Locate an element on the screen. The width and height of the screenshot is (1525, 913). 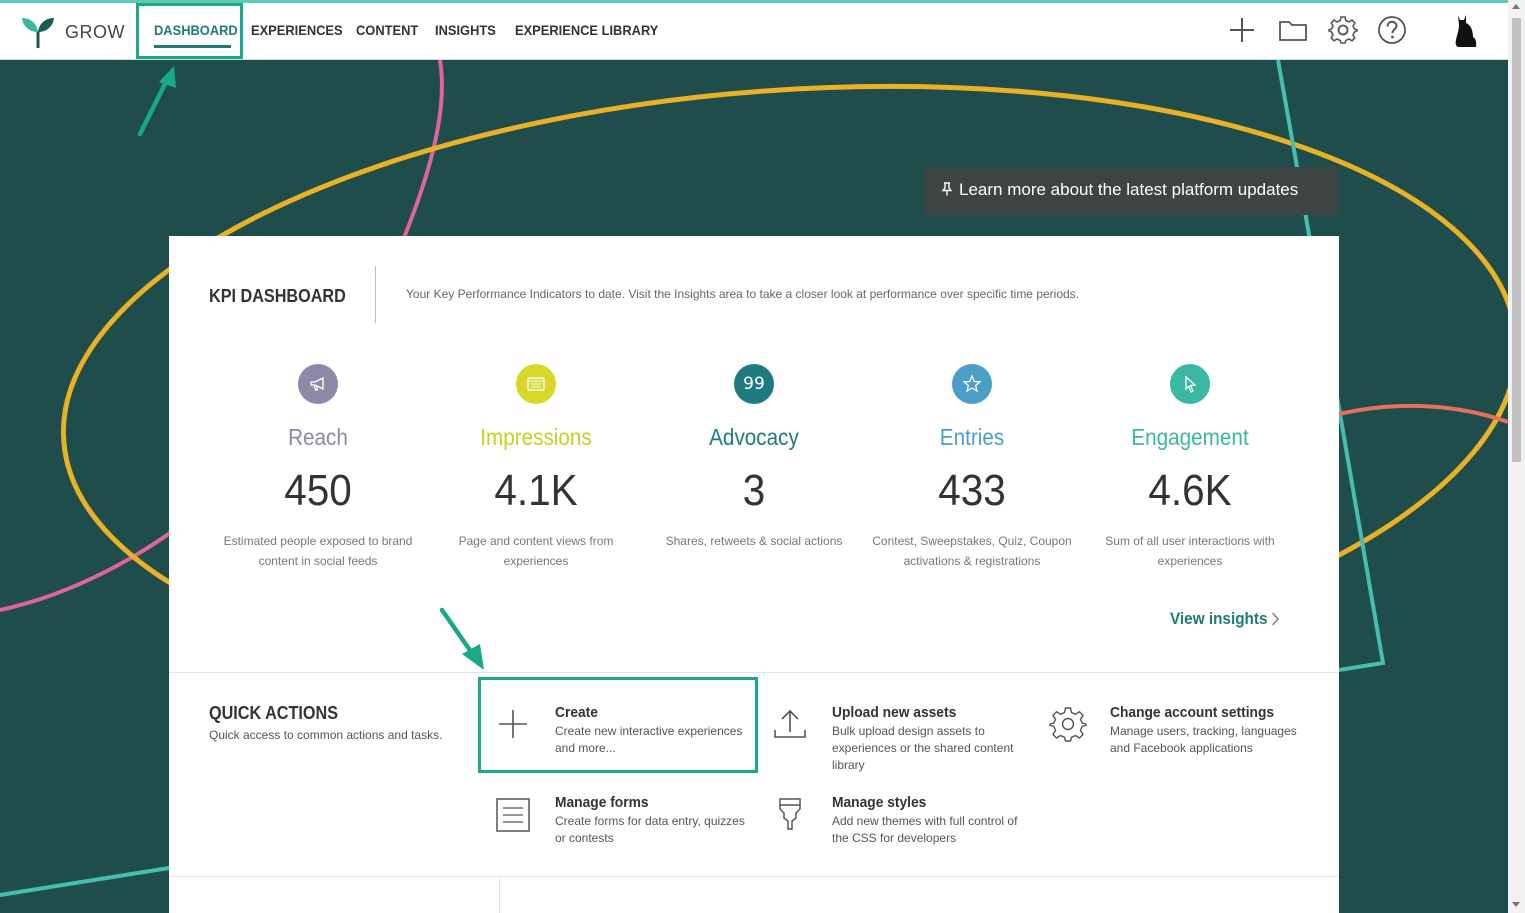
kpi-subtext: Shares, retweets & social actions is located at coordinates (754, 541).